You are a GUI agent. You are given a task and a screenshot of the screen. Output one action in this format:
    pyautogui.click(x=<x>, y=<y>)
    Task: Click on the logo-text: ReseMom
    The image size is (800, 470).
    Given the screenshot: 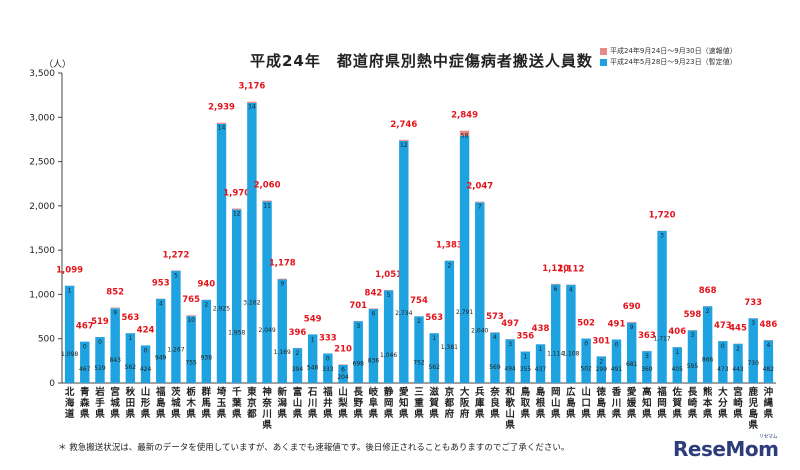 What is the action you would take?
    pyautogui.click(x=726, y=449)
    